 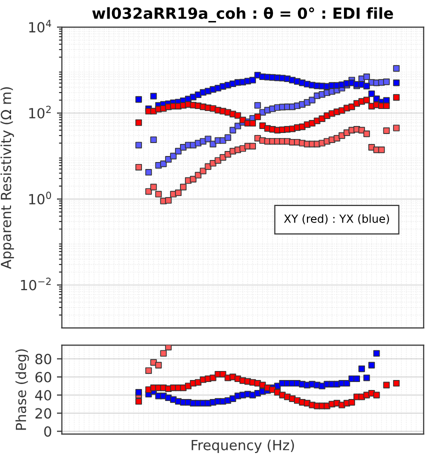 I want to click on annotation: XY (red) : YX (blue), so click(x=336, y=219).